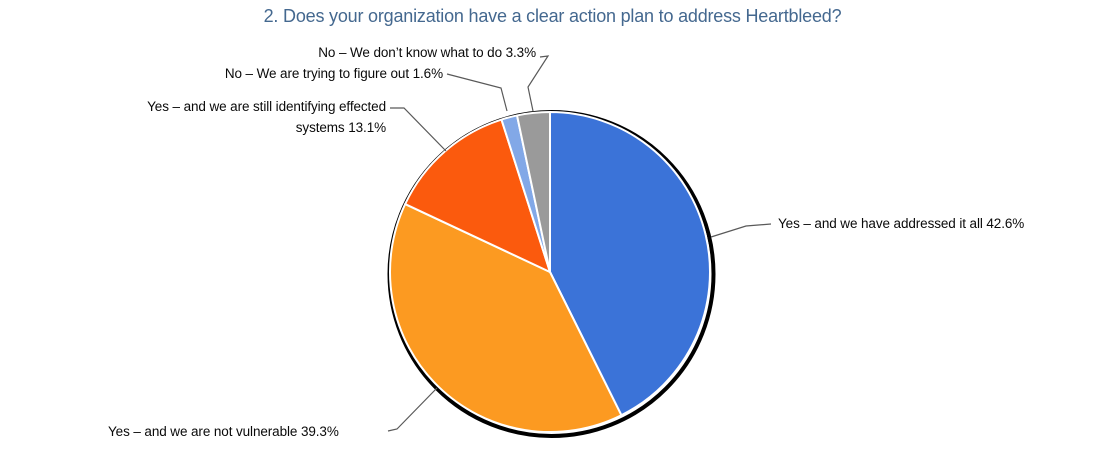  Describe the element at coordinates (340, 127) in the screenshot. I see `pie-label-identifying-line2: systems 13.1%` at that location.